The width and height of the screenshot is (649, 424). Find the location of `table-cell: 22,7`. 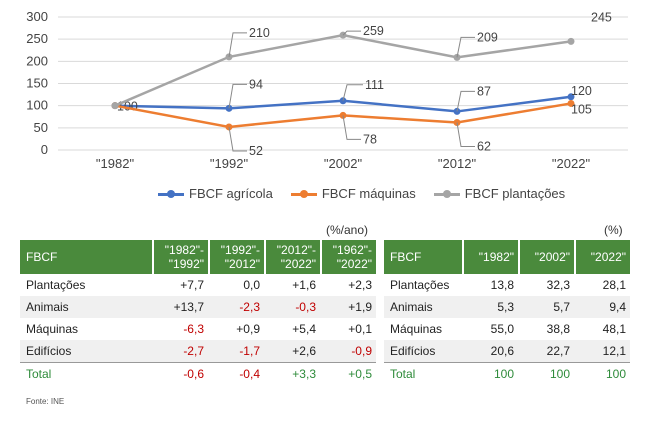

table-cell: 22,7 is located at coordinates (546, 351).